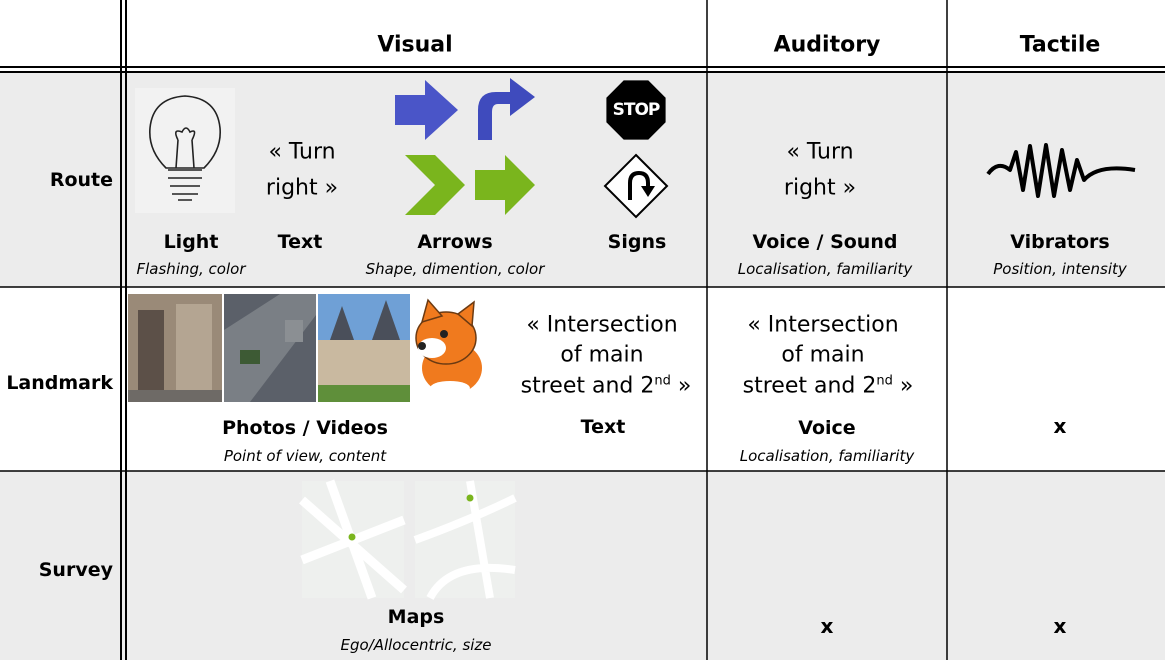  What do you see at coordinates (465, 146) in the screenshot?
I see `arrow-icons` at bounding box center [465, 146].